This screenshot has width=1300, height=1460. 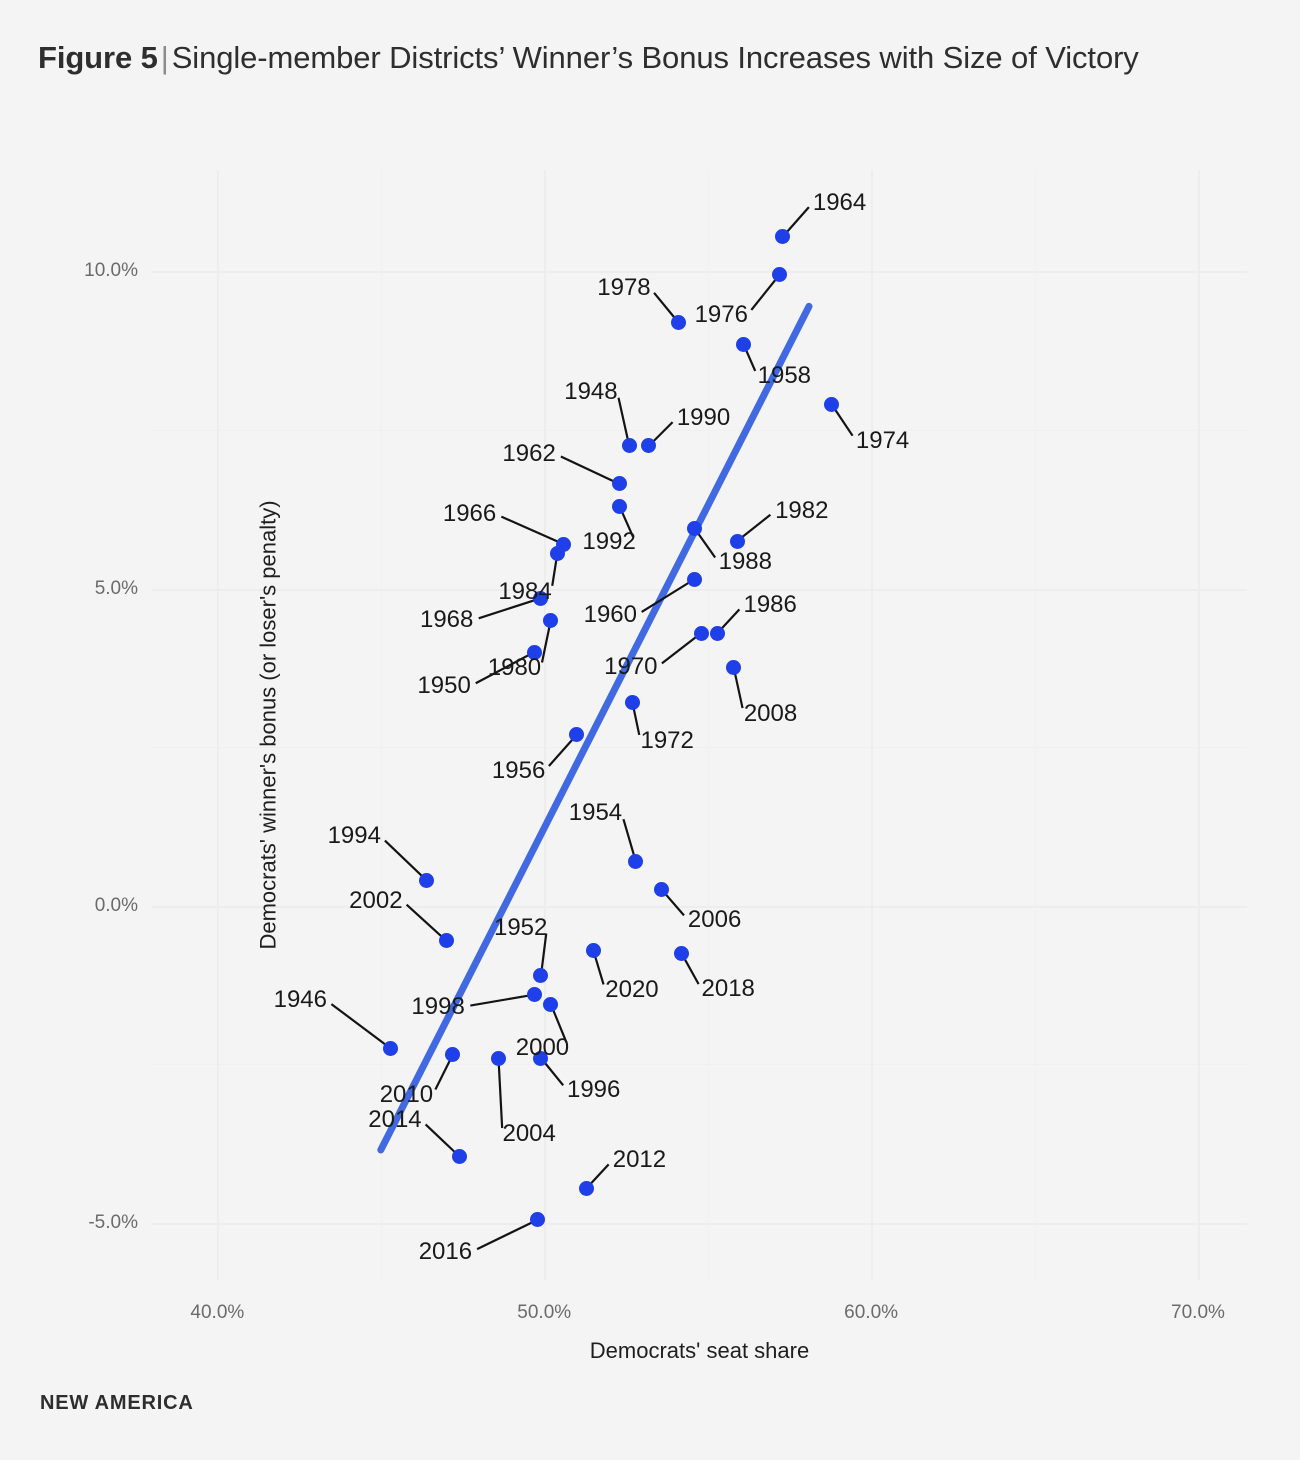 I want to click on data-point-label: 1950, so click(x=444, y=686).